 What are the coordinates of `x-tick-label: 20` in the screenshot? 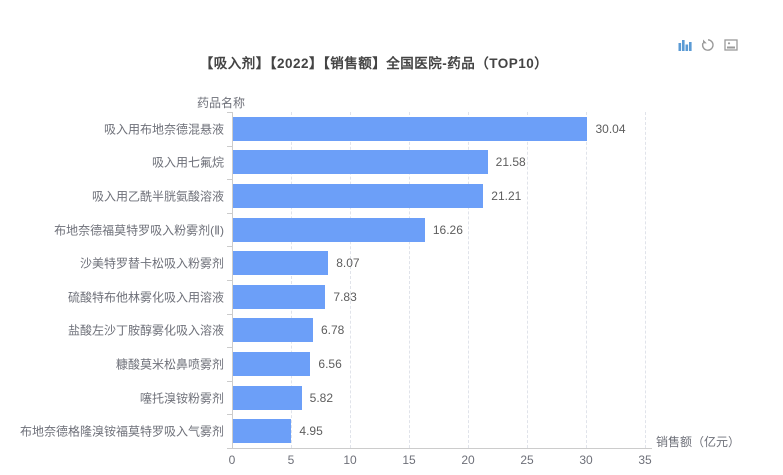 It's located at (468, 460).